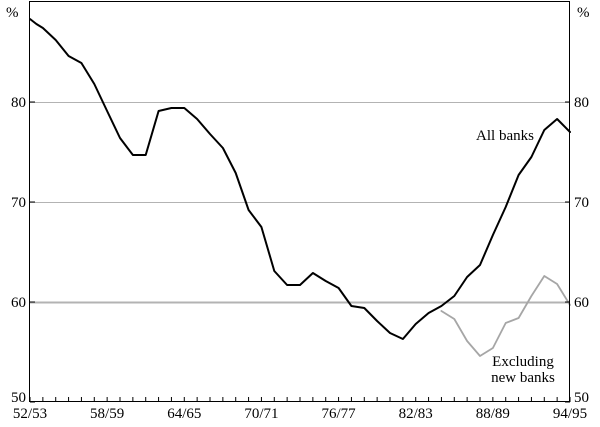 This screenshot has width=600, height=427. Describe the element at coordinates (570, 414) in the screenshot. I see `x-tick-label: 94/95` at that location.